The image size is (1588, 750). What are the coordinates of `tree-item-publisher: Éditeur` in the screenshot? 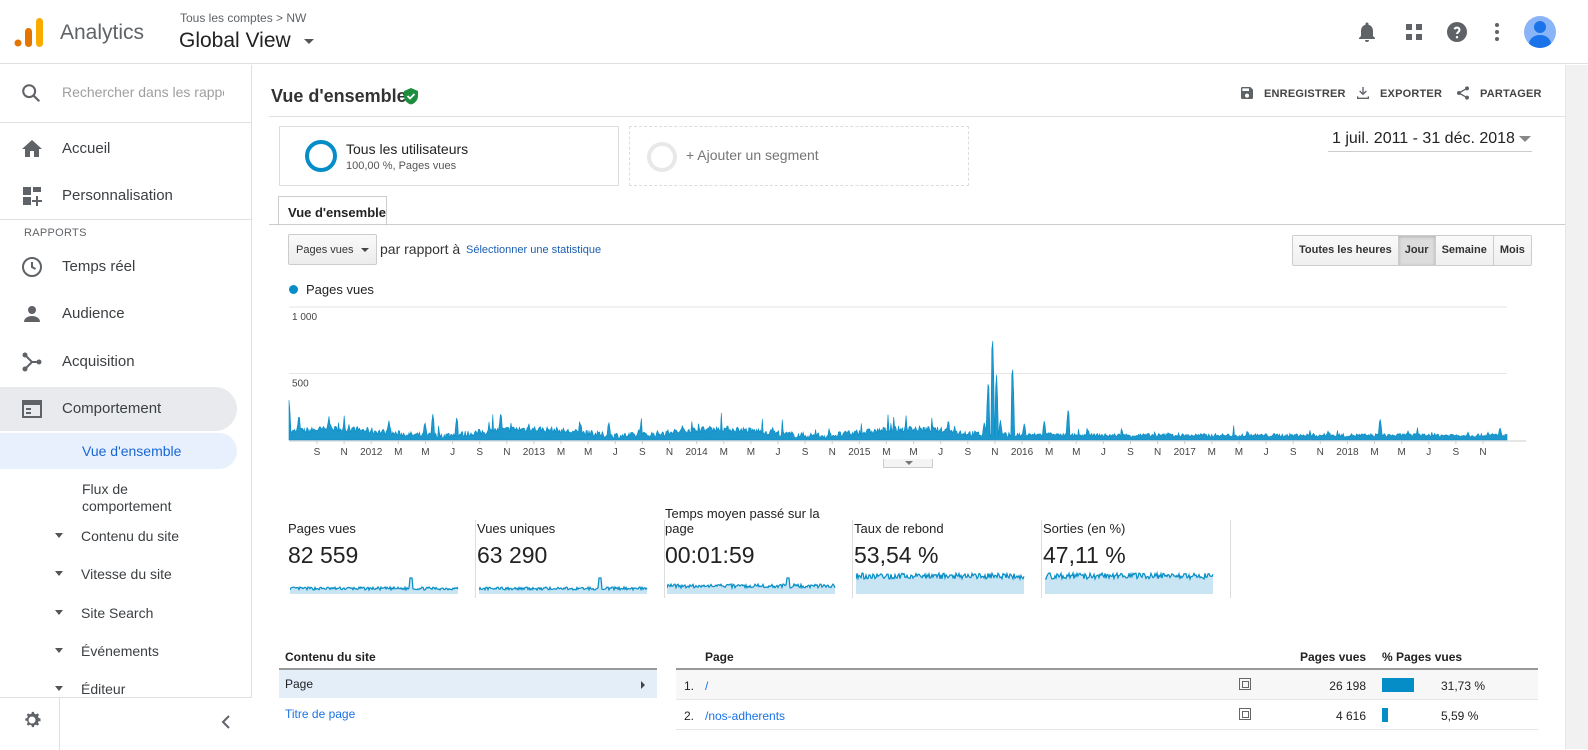 It's located at (118, 690).